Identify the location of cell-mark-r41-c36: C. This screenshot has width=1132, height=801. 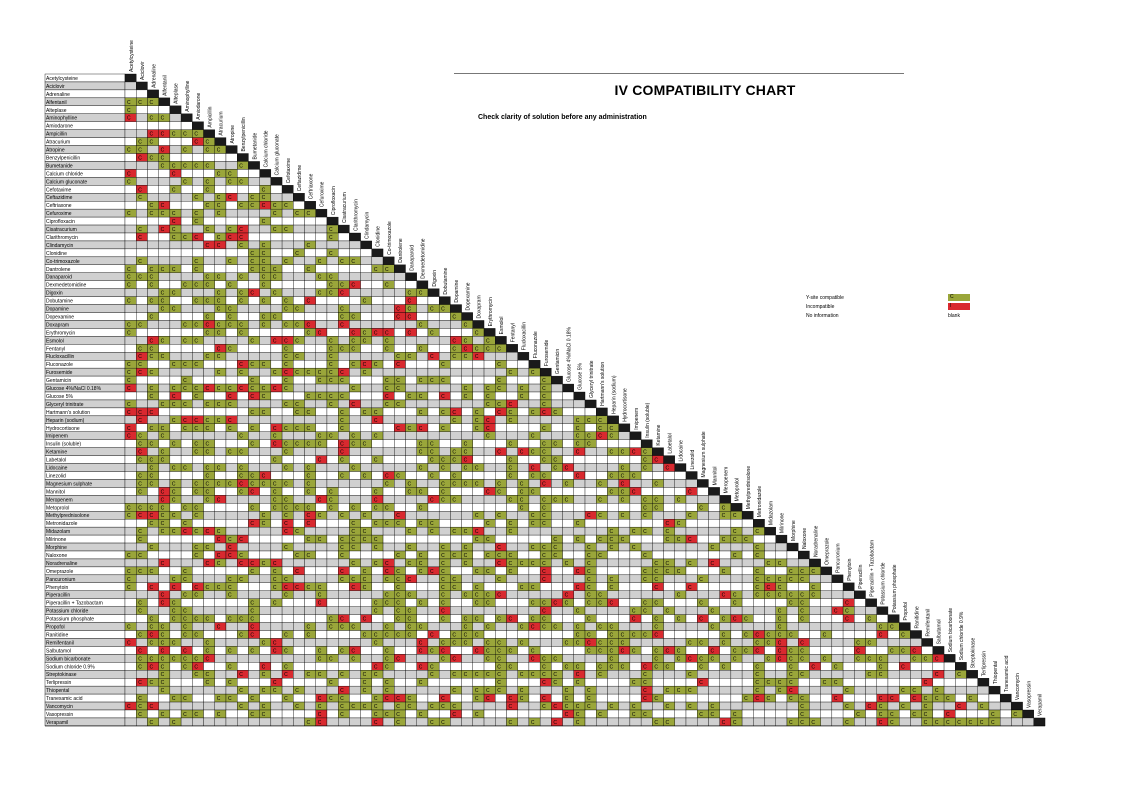
(522, 397).